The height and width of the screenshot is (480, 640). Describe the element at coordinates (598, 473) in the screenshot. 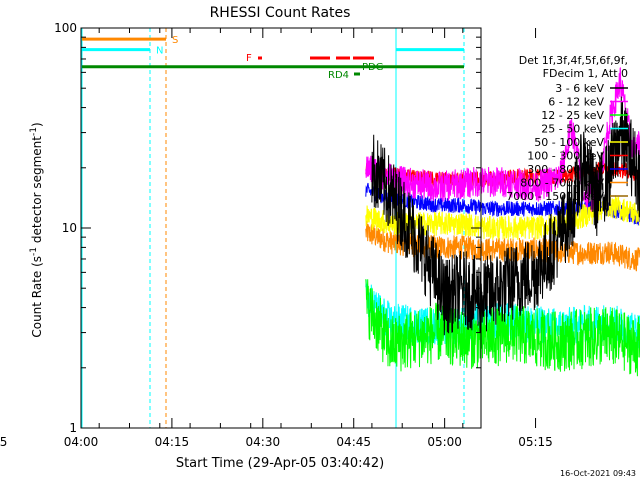

I see `timestamp: 16-Oct-2021 09:43` at that location.